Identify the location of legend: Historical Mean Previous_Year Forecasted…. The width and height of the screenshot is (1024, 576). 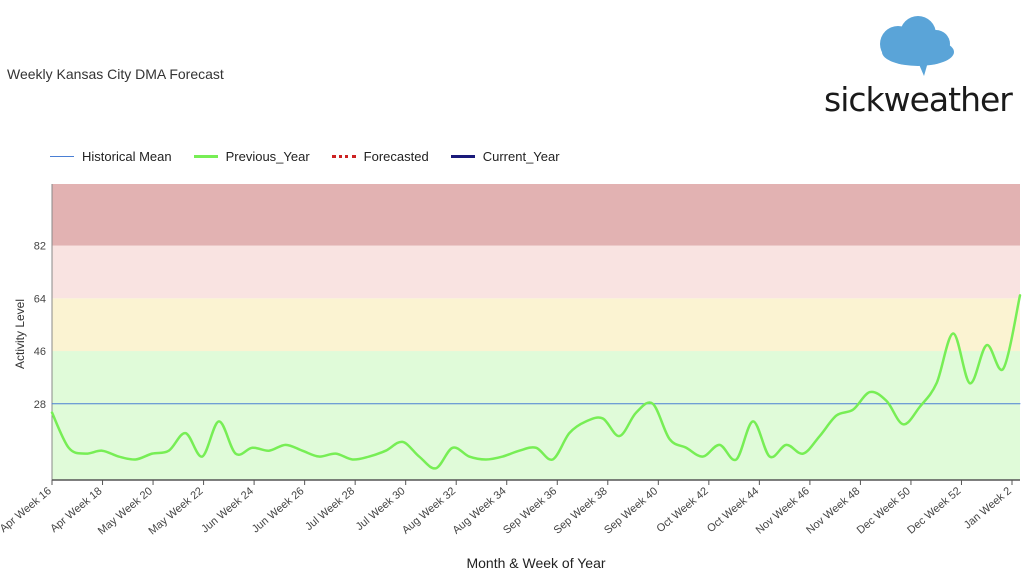
(316, 156).